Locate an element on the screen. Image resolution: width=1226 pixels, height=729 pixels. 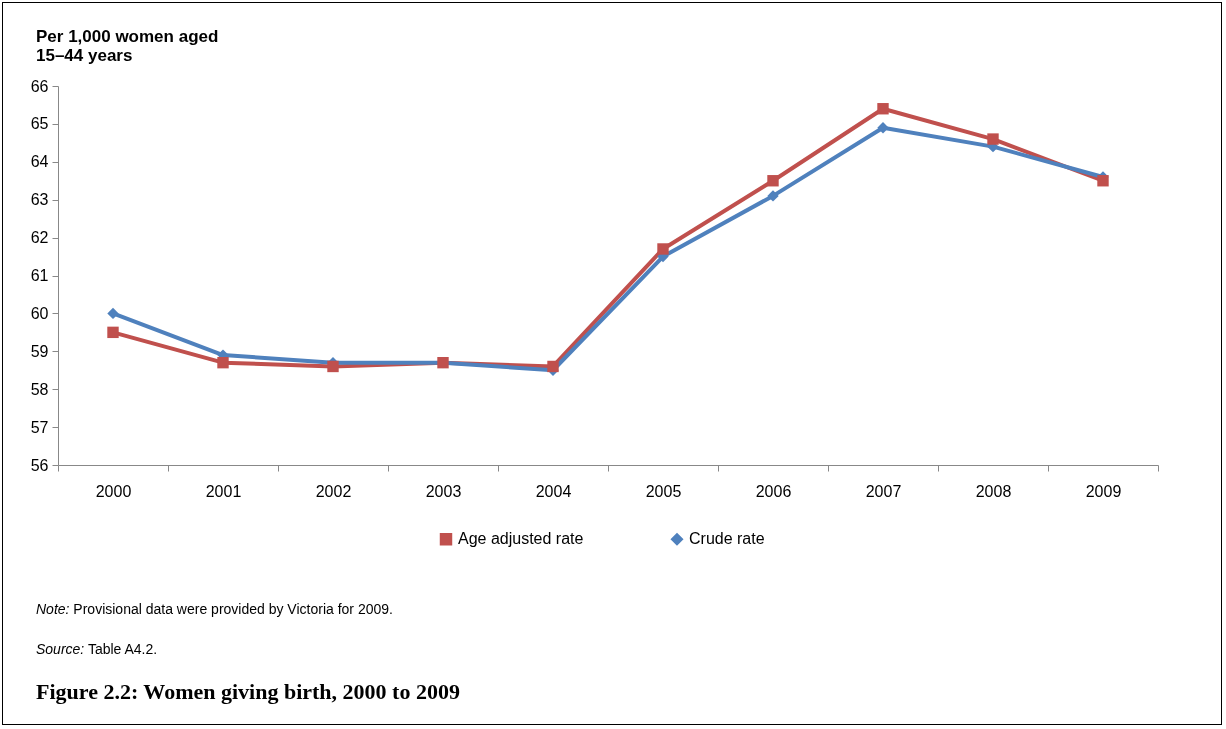
y-tick-label: 64 is located at coordinates (39, 162).